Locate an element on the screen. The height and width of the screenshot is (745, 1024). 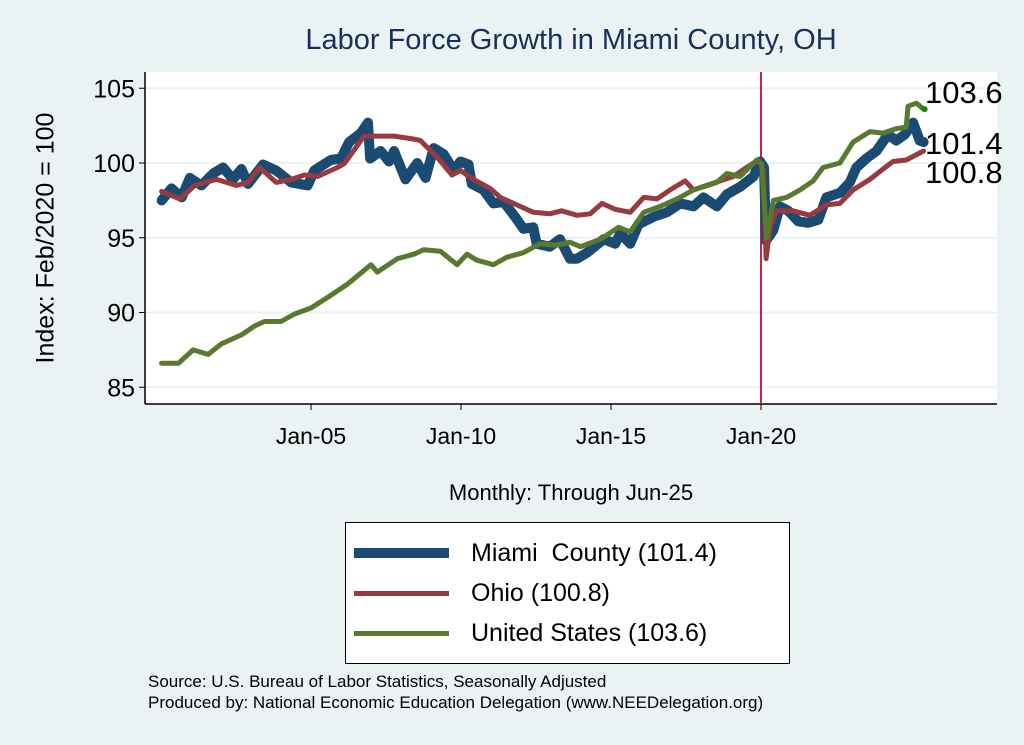
y-tick-label: 95 is located at coordinates (121, 239).